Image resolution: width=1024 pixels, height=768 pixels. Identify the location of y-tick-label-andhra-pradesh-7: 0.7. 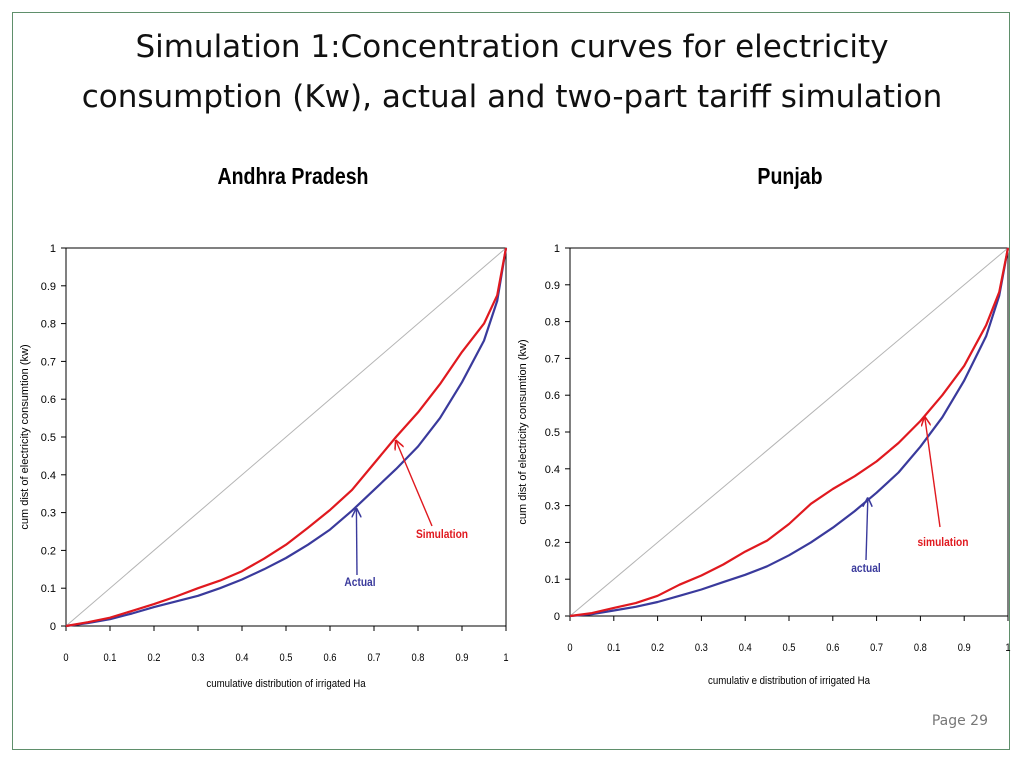
(48, 362).